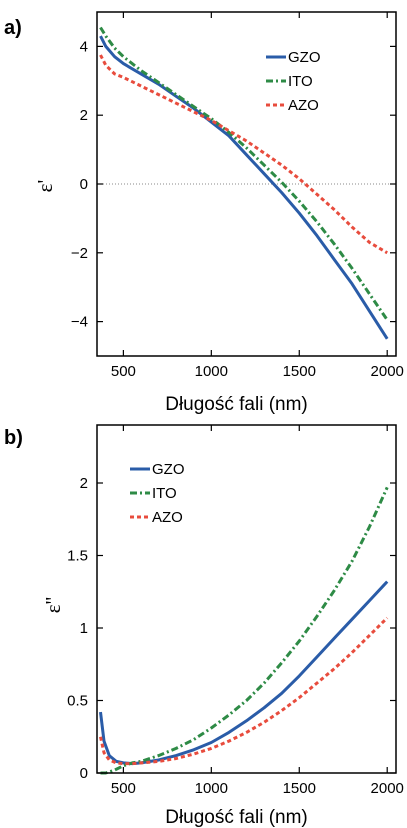 Image resolution: width=407 pixels, height=828 pixels. I want to click on panel-a-x-tick-label: 1000, so click(211, 371).